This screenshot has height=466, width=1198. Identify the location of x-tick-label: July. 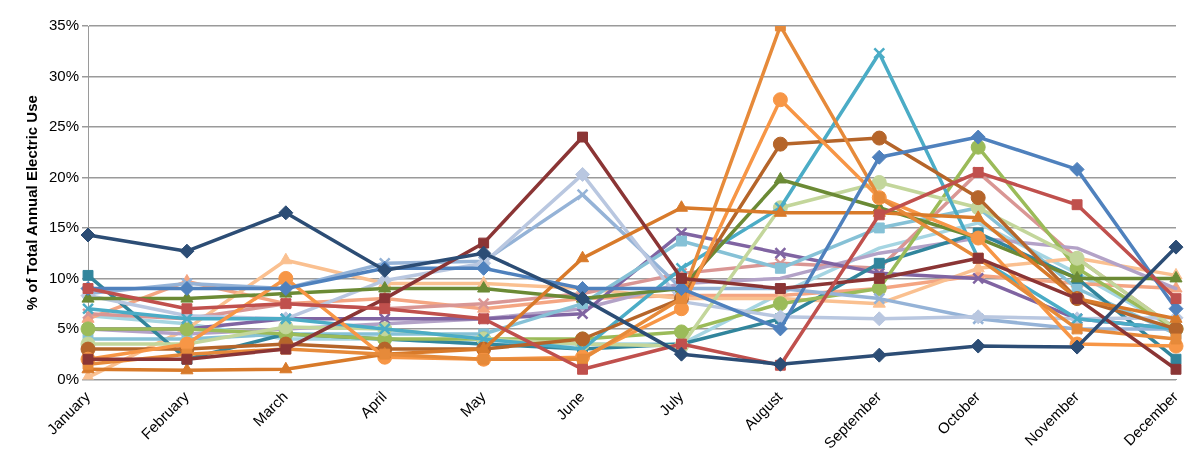
(671, 403).